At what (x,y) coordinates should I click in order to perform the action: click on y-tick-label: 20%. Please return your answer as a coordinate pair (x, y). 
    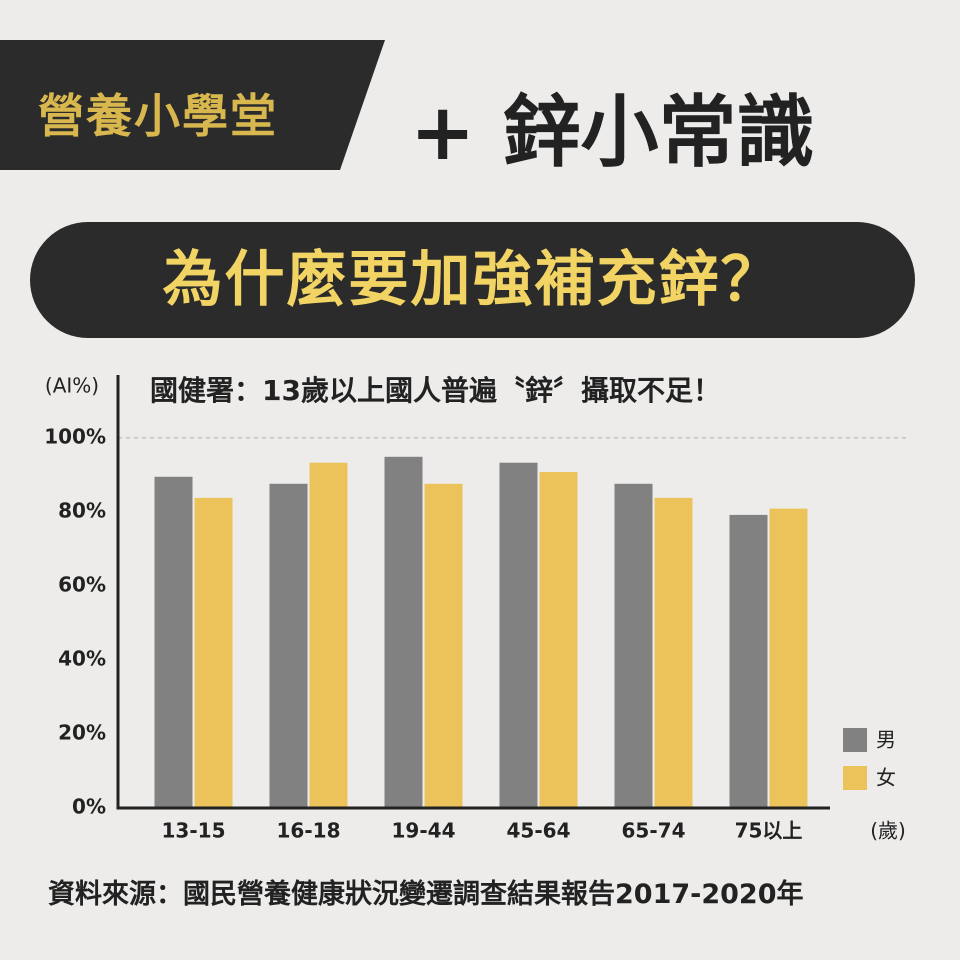
    Looking at the image, I should click on (82, 732).